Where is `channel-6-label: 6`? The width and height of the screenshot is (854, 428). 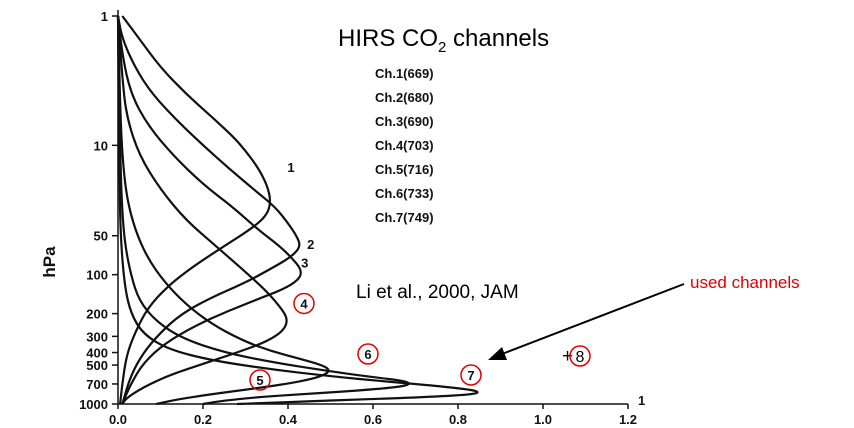
channel-6-label: 6 is located at coordinates (367, 354).